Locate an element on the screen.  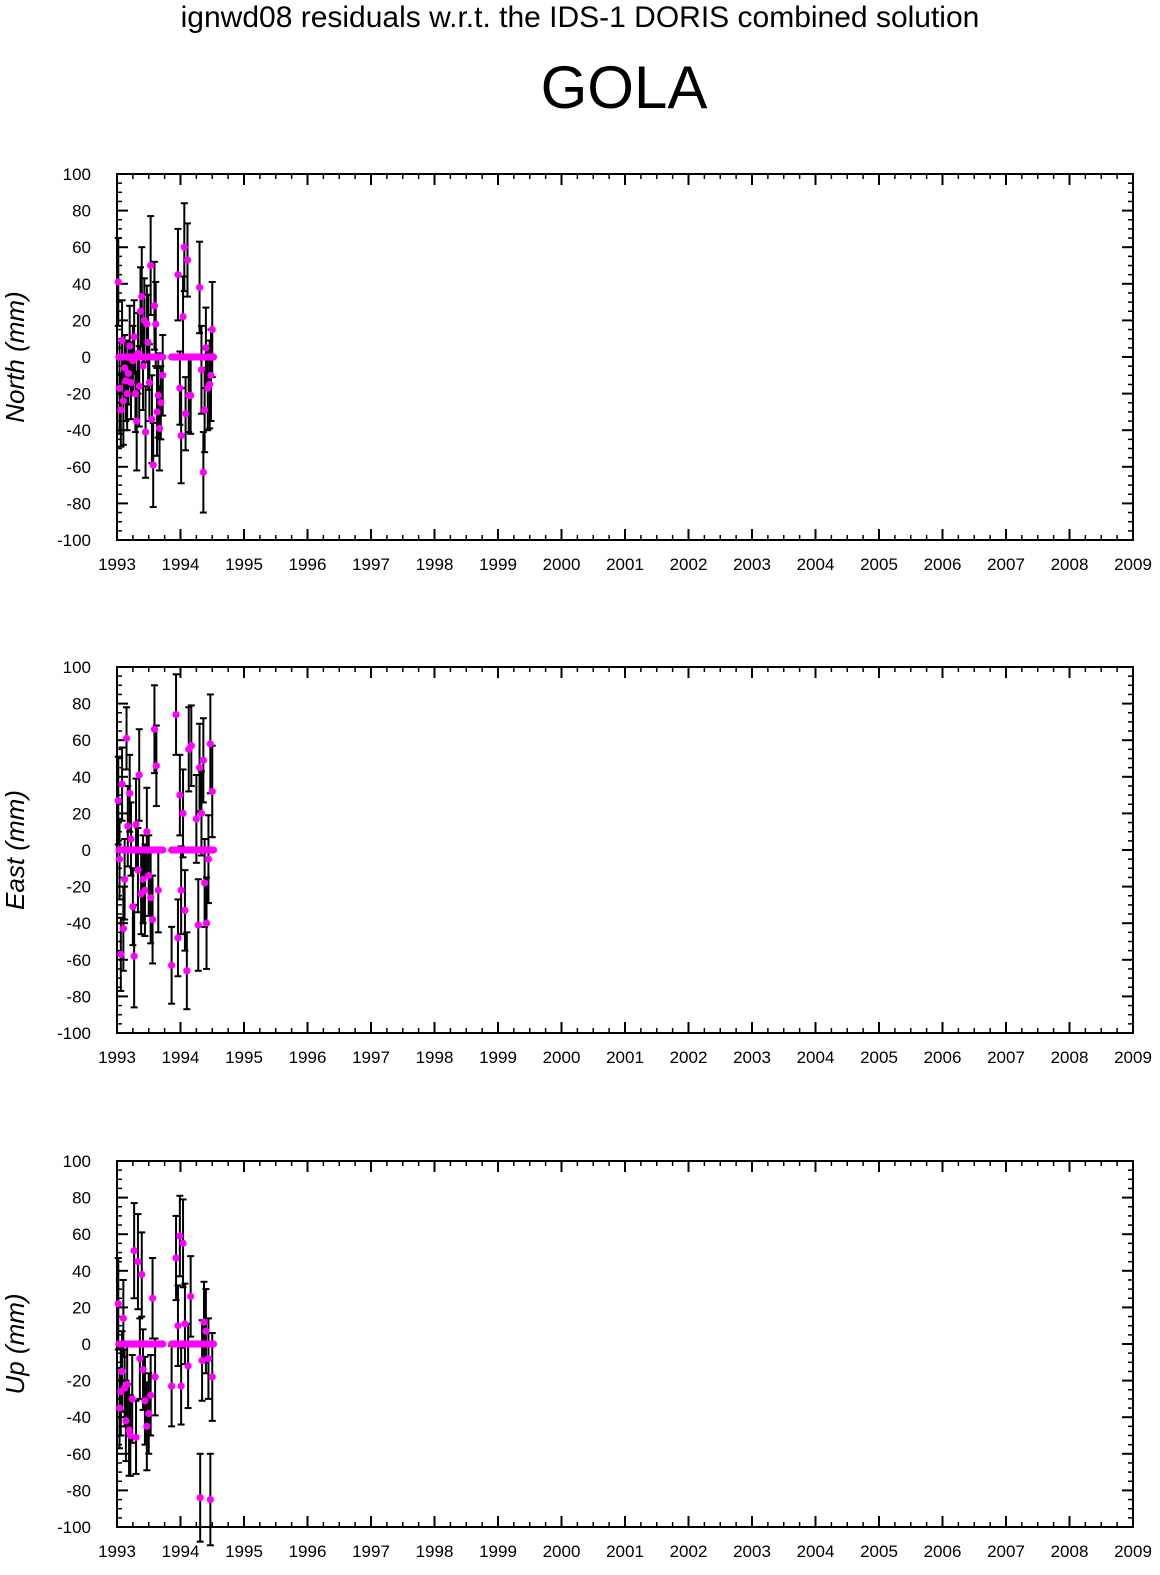
x-tick-label: 2006 is located at coordinates (943, 1057).